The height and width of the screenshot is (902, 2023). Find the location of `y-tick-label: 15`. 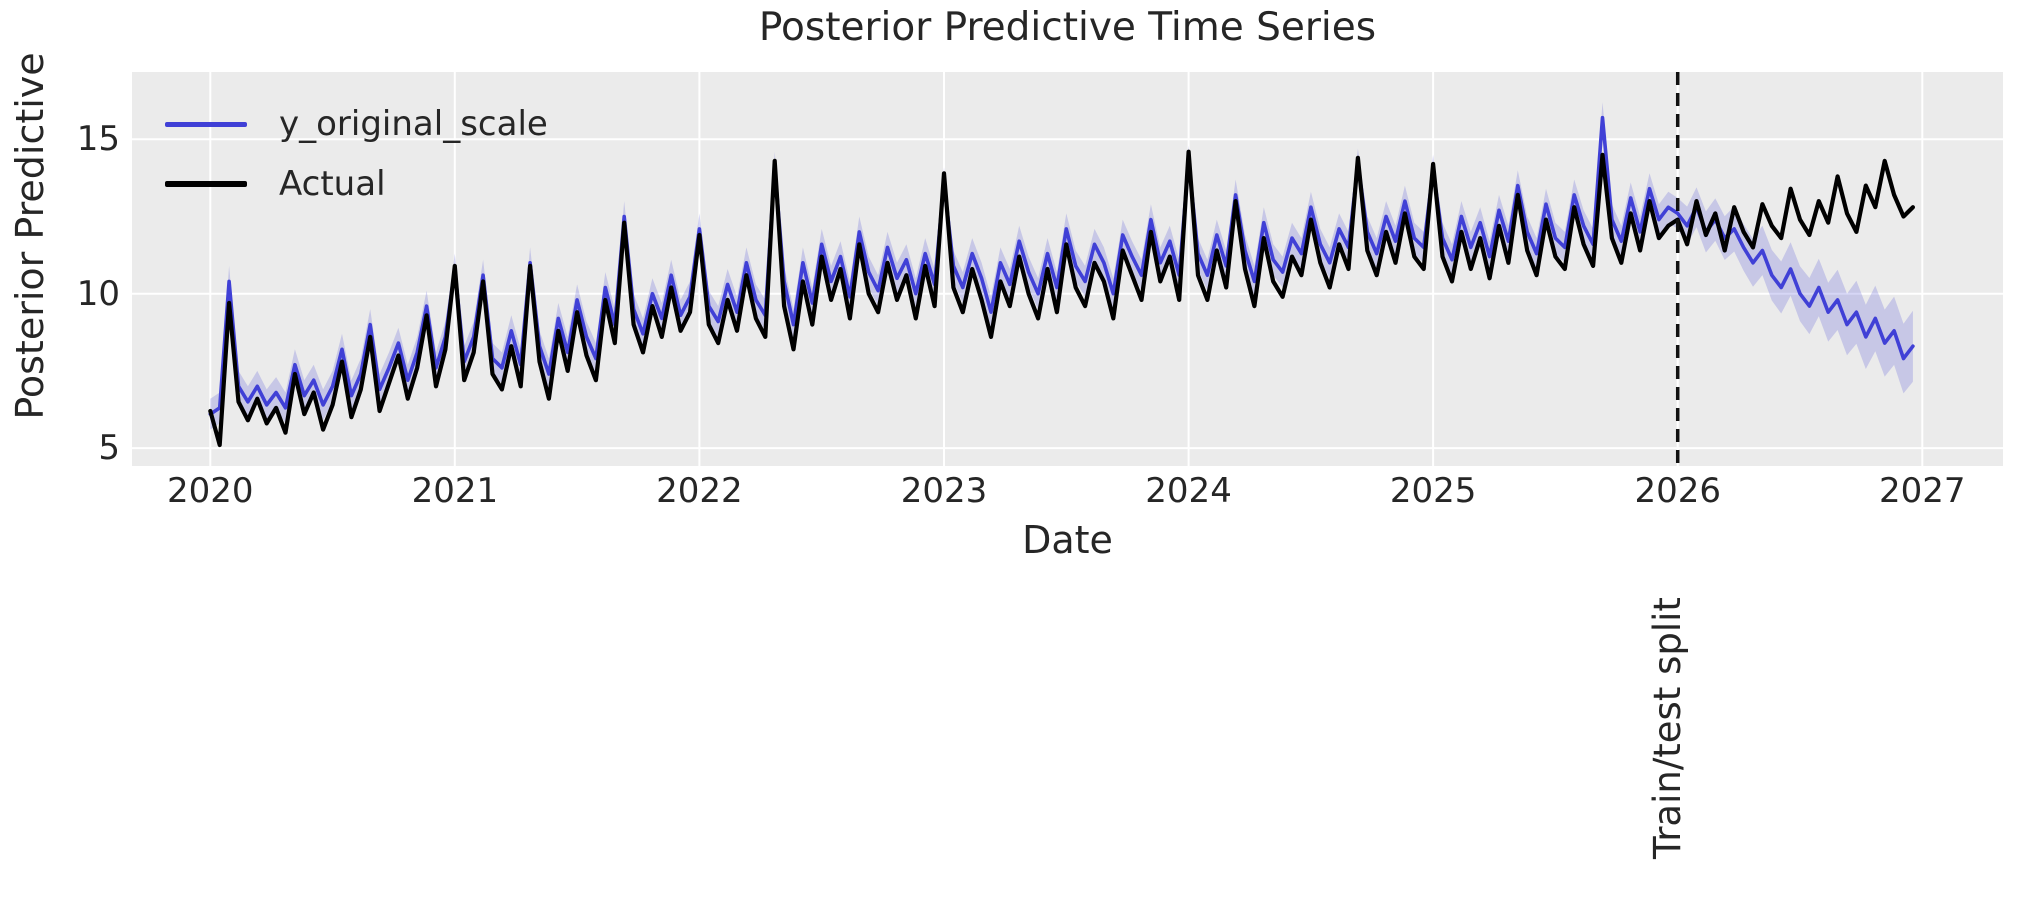

y-tick-label: 15 is located at coordinates (98, 139).